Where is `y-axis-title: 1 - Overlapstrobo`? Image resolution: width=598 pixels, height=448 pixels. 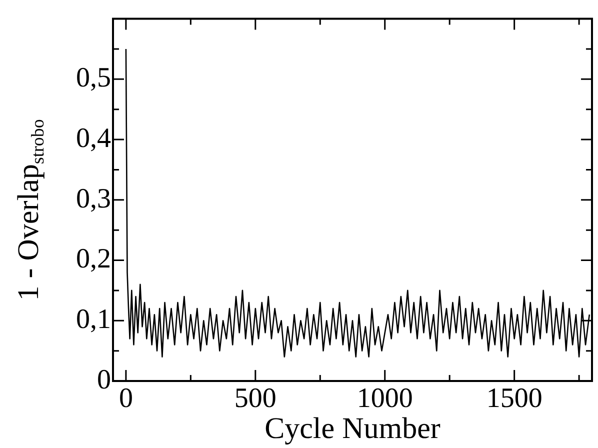 y-axis-title: 1 - Overlapstrobo is located at coordinates (30, 210).